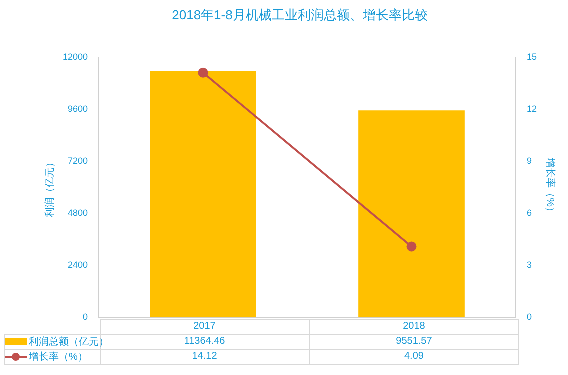 The width and height of the screenshot is (568, 375). Describe the element at coordinates (75, 57) in the screenshot. I see `y-tick-label: 12000` at that location.